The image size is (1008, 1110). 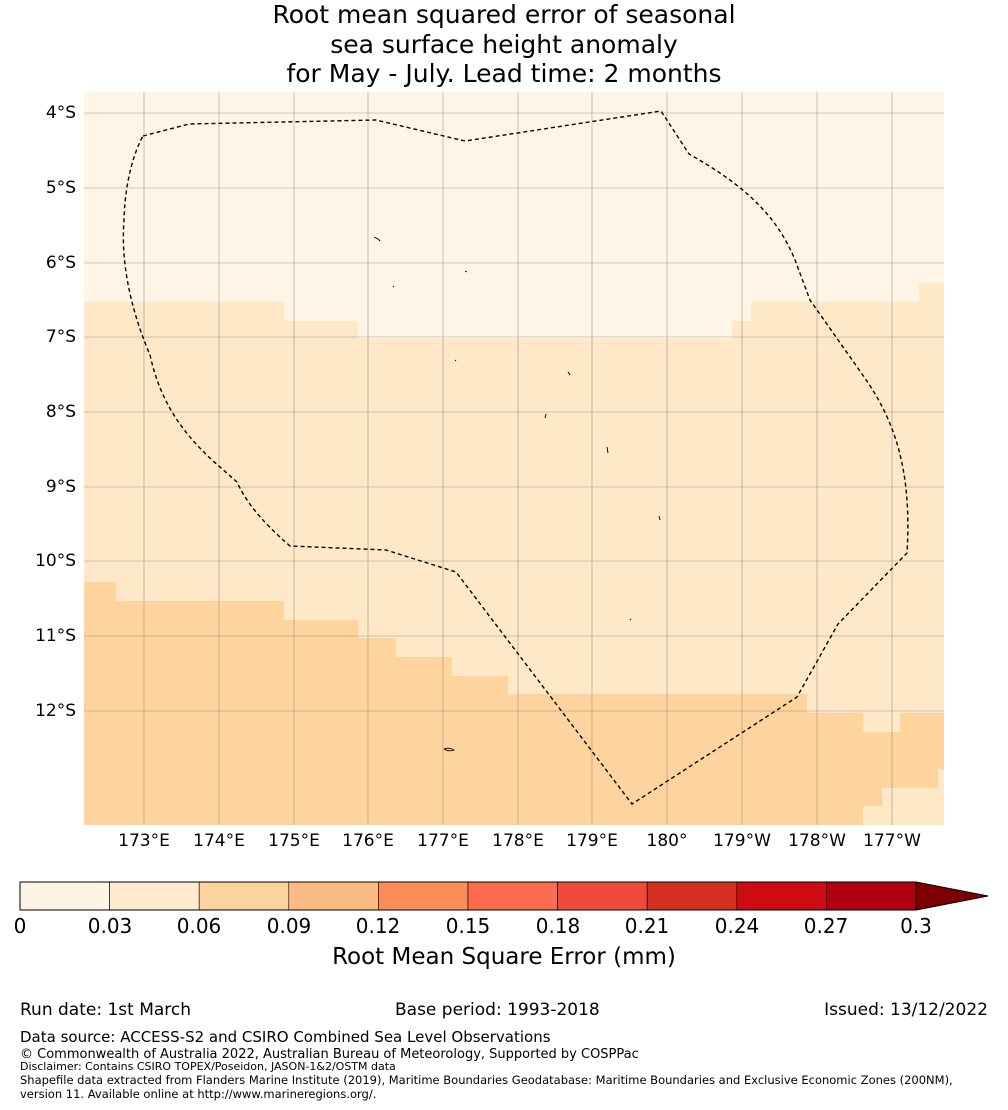 What do you see at coordinates (952, 896) in the screenshot?
I see `colorbar-extend-arrow` at bounding box center [952, 896].